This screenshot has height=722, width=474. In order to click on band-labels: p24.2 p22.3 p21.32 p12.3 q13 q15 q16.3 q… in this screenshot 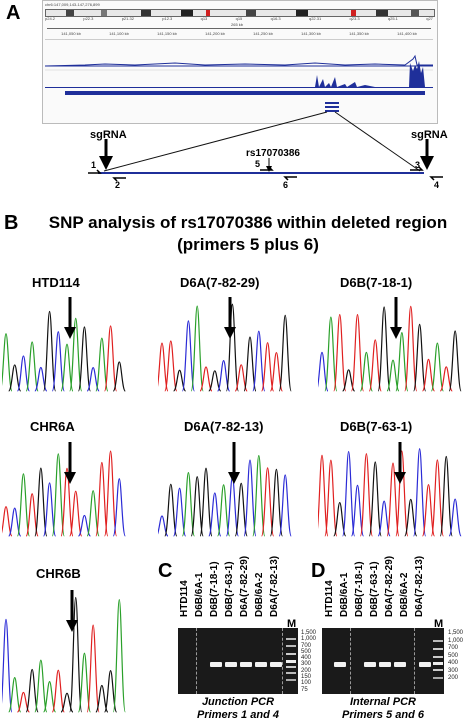, I will do `click(239, 18)`.